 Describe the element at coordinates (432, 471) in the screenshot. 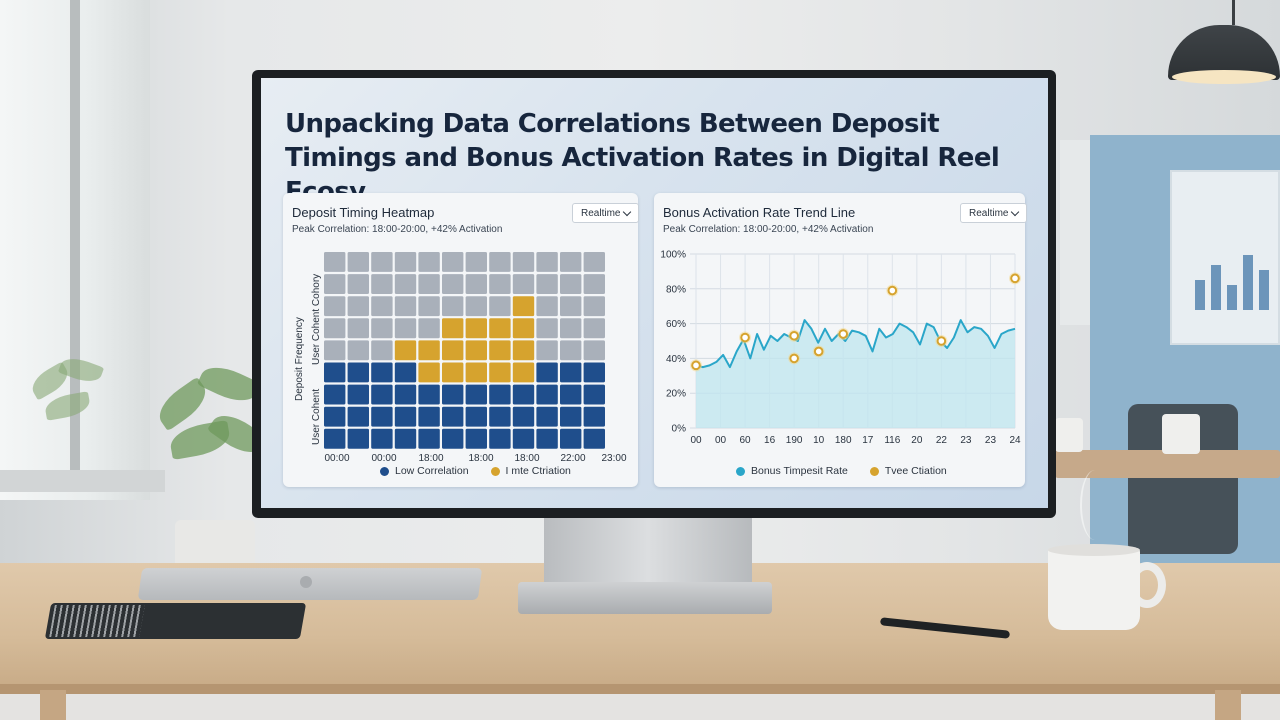

I see `legend-label: Low Correlation` at that location.